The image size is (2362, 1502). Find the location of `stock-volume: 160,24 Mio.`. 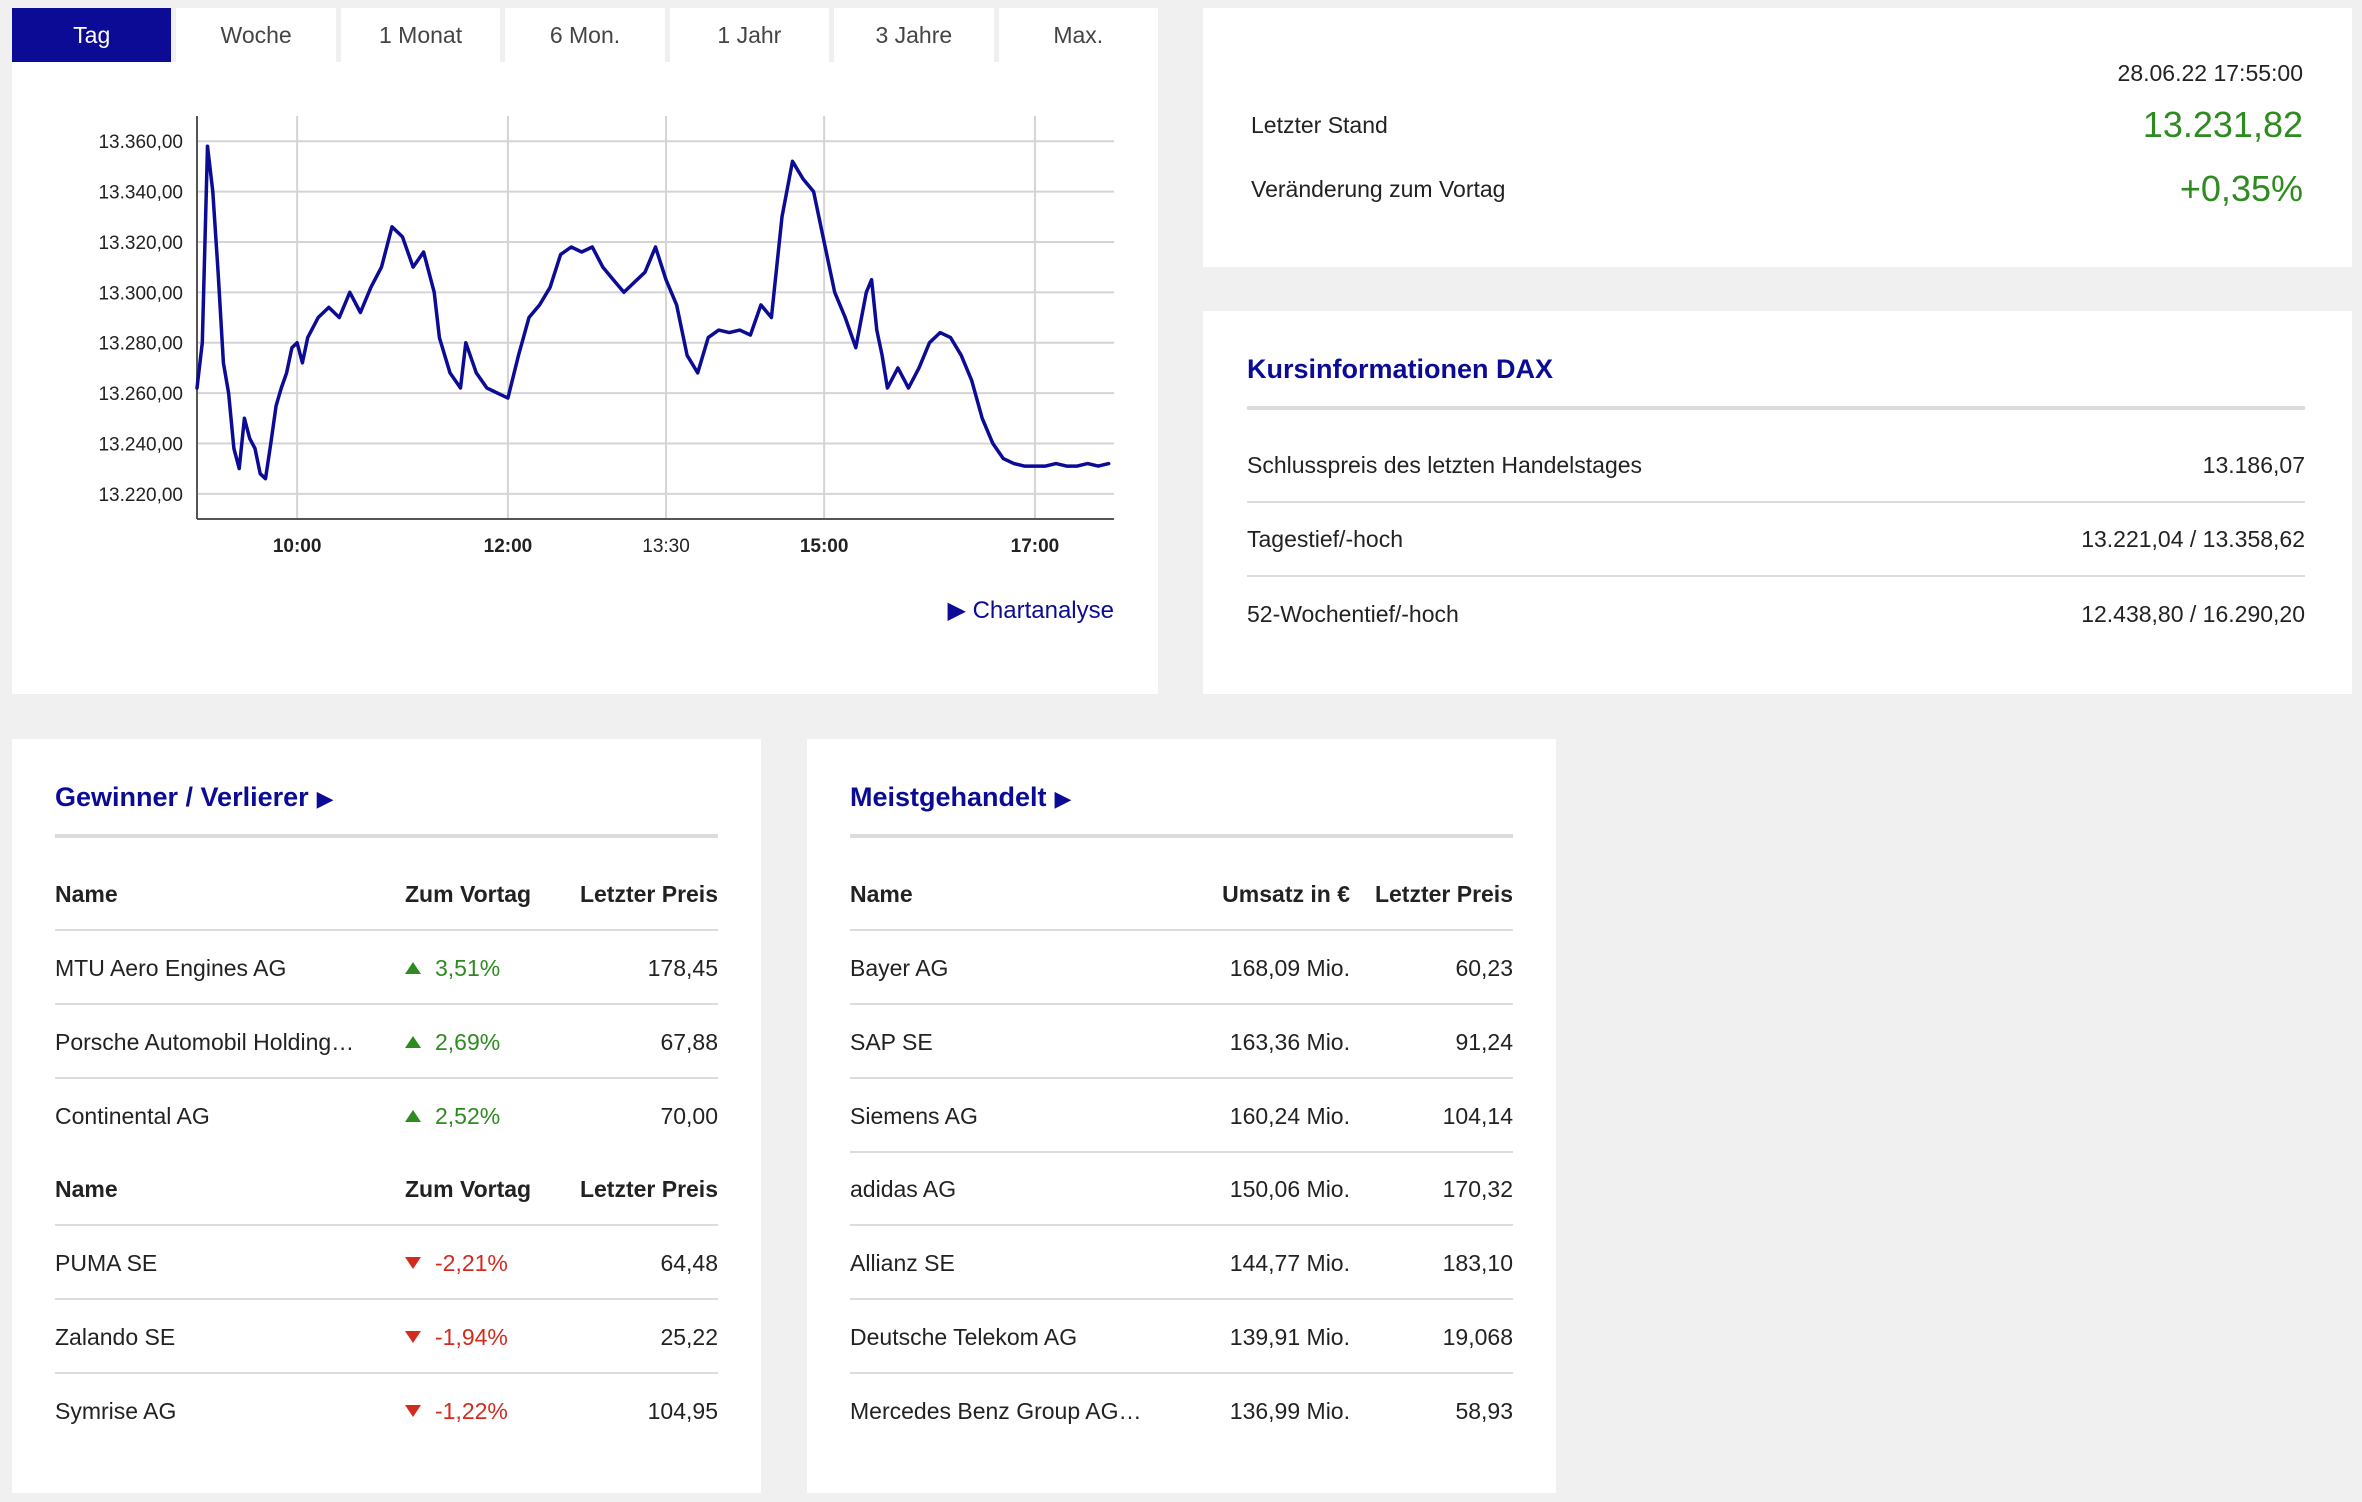

stock-volume: 160,24 Mio. is located at coordinates (1289, 1116).